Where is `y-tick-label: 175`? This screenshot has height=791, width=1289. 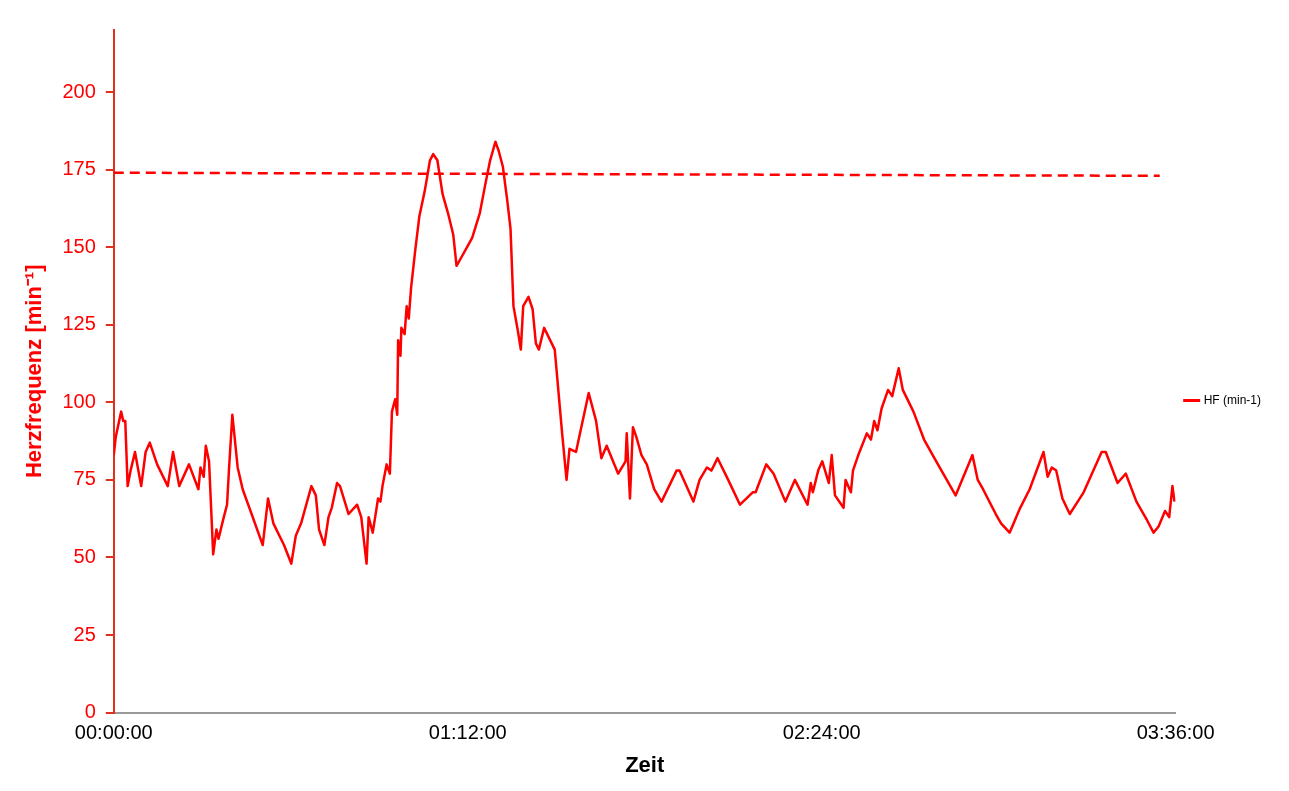 y-tick-label: 175 is located at coordinates (79, 168).